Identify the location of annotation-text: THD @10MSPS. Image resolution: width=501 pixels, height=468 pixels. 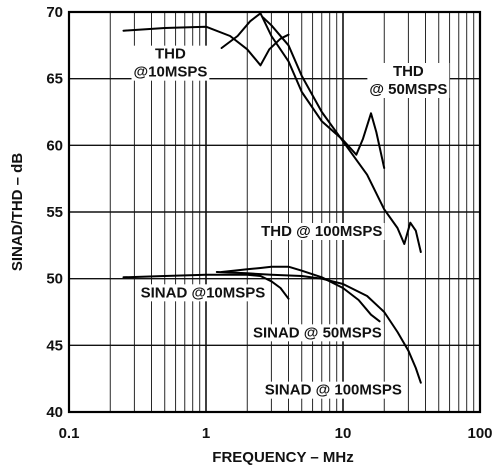
(171, 63).